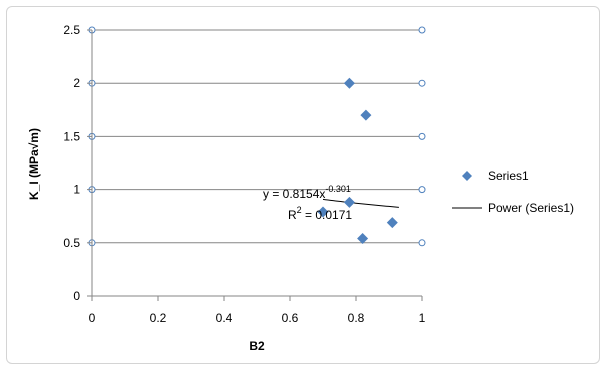 The height and width of the screenshot is (371, 608). Describe the element at coordinates (76, 83) in the screenshot. I see `y-tick-label-4: 2` at that location.